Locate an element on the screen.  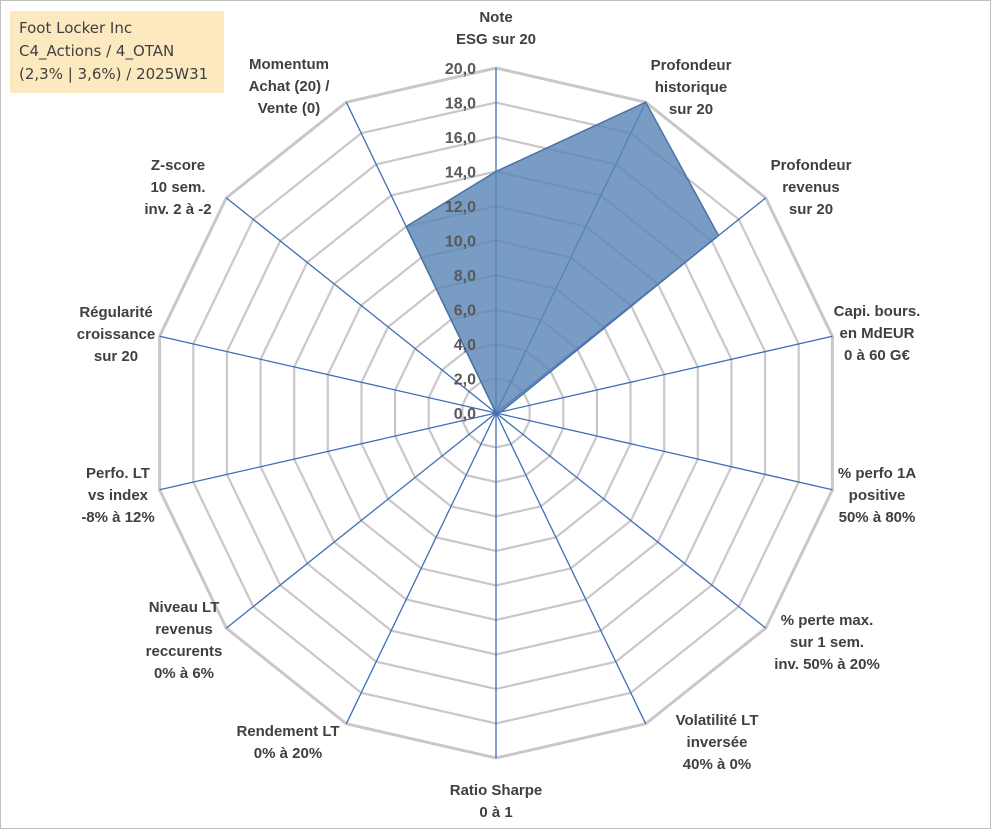
title-line-period: (2,3% | 3,6%) / 2025W31 is located at coordinates (114, 74).